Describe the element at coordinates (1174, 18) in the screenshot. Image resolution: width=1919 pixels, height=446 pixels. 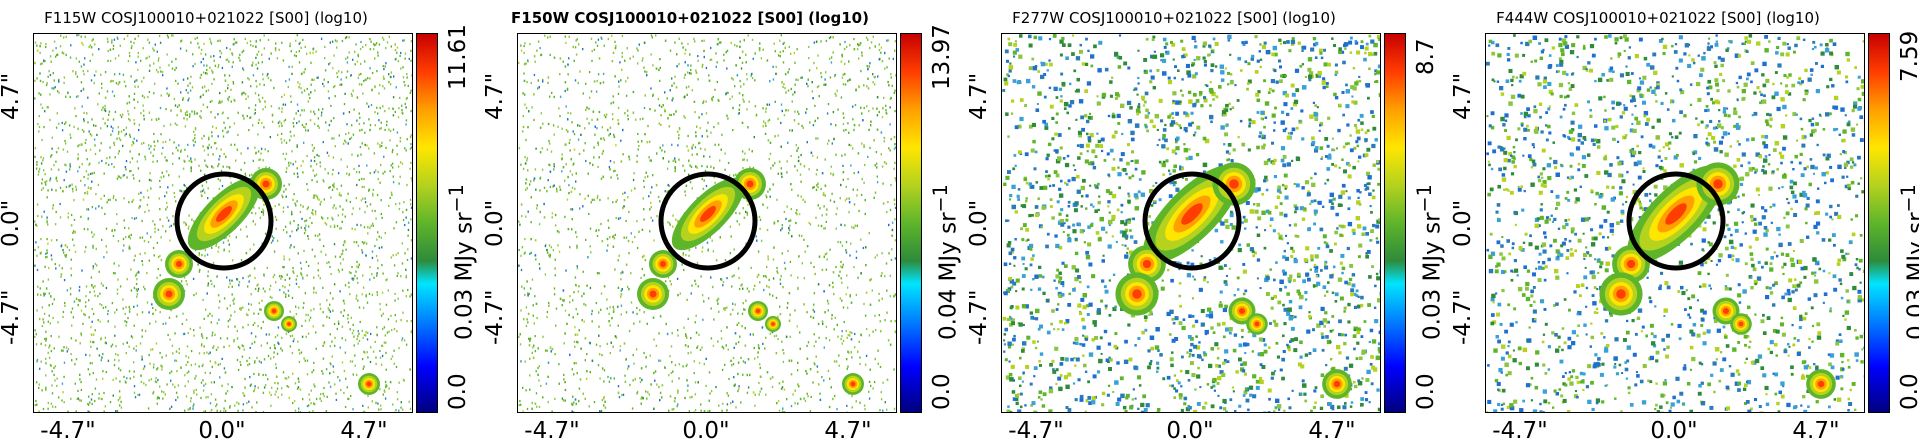
I see `panel-title: F277W COSJ100010+021022 [S00] (log10)` at that location.